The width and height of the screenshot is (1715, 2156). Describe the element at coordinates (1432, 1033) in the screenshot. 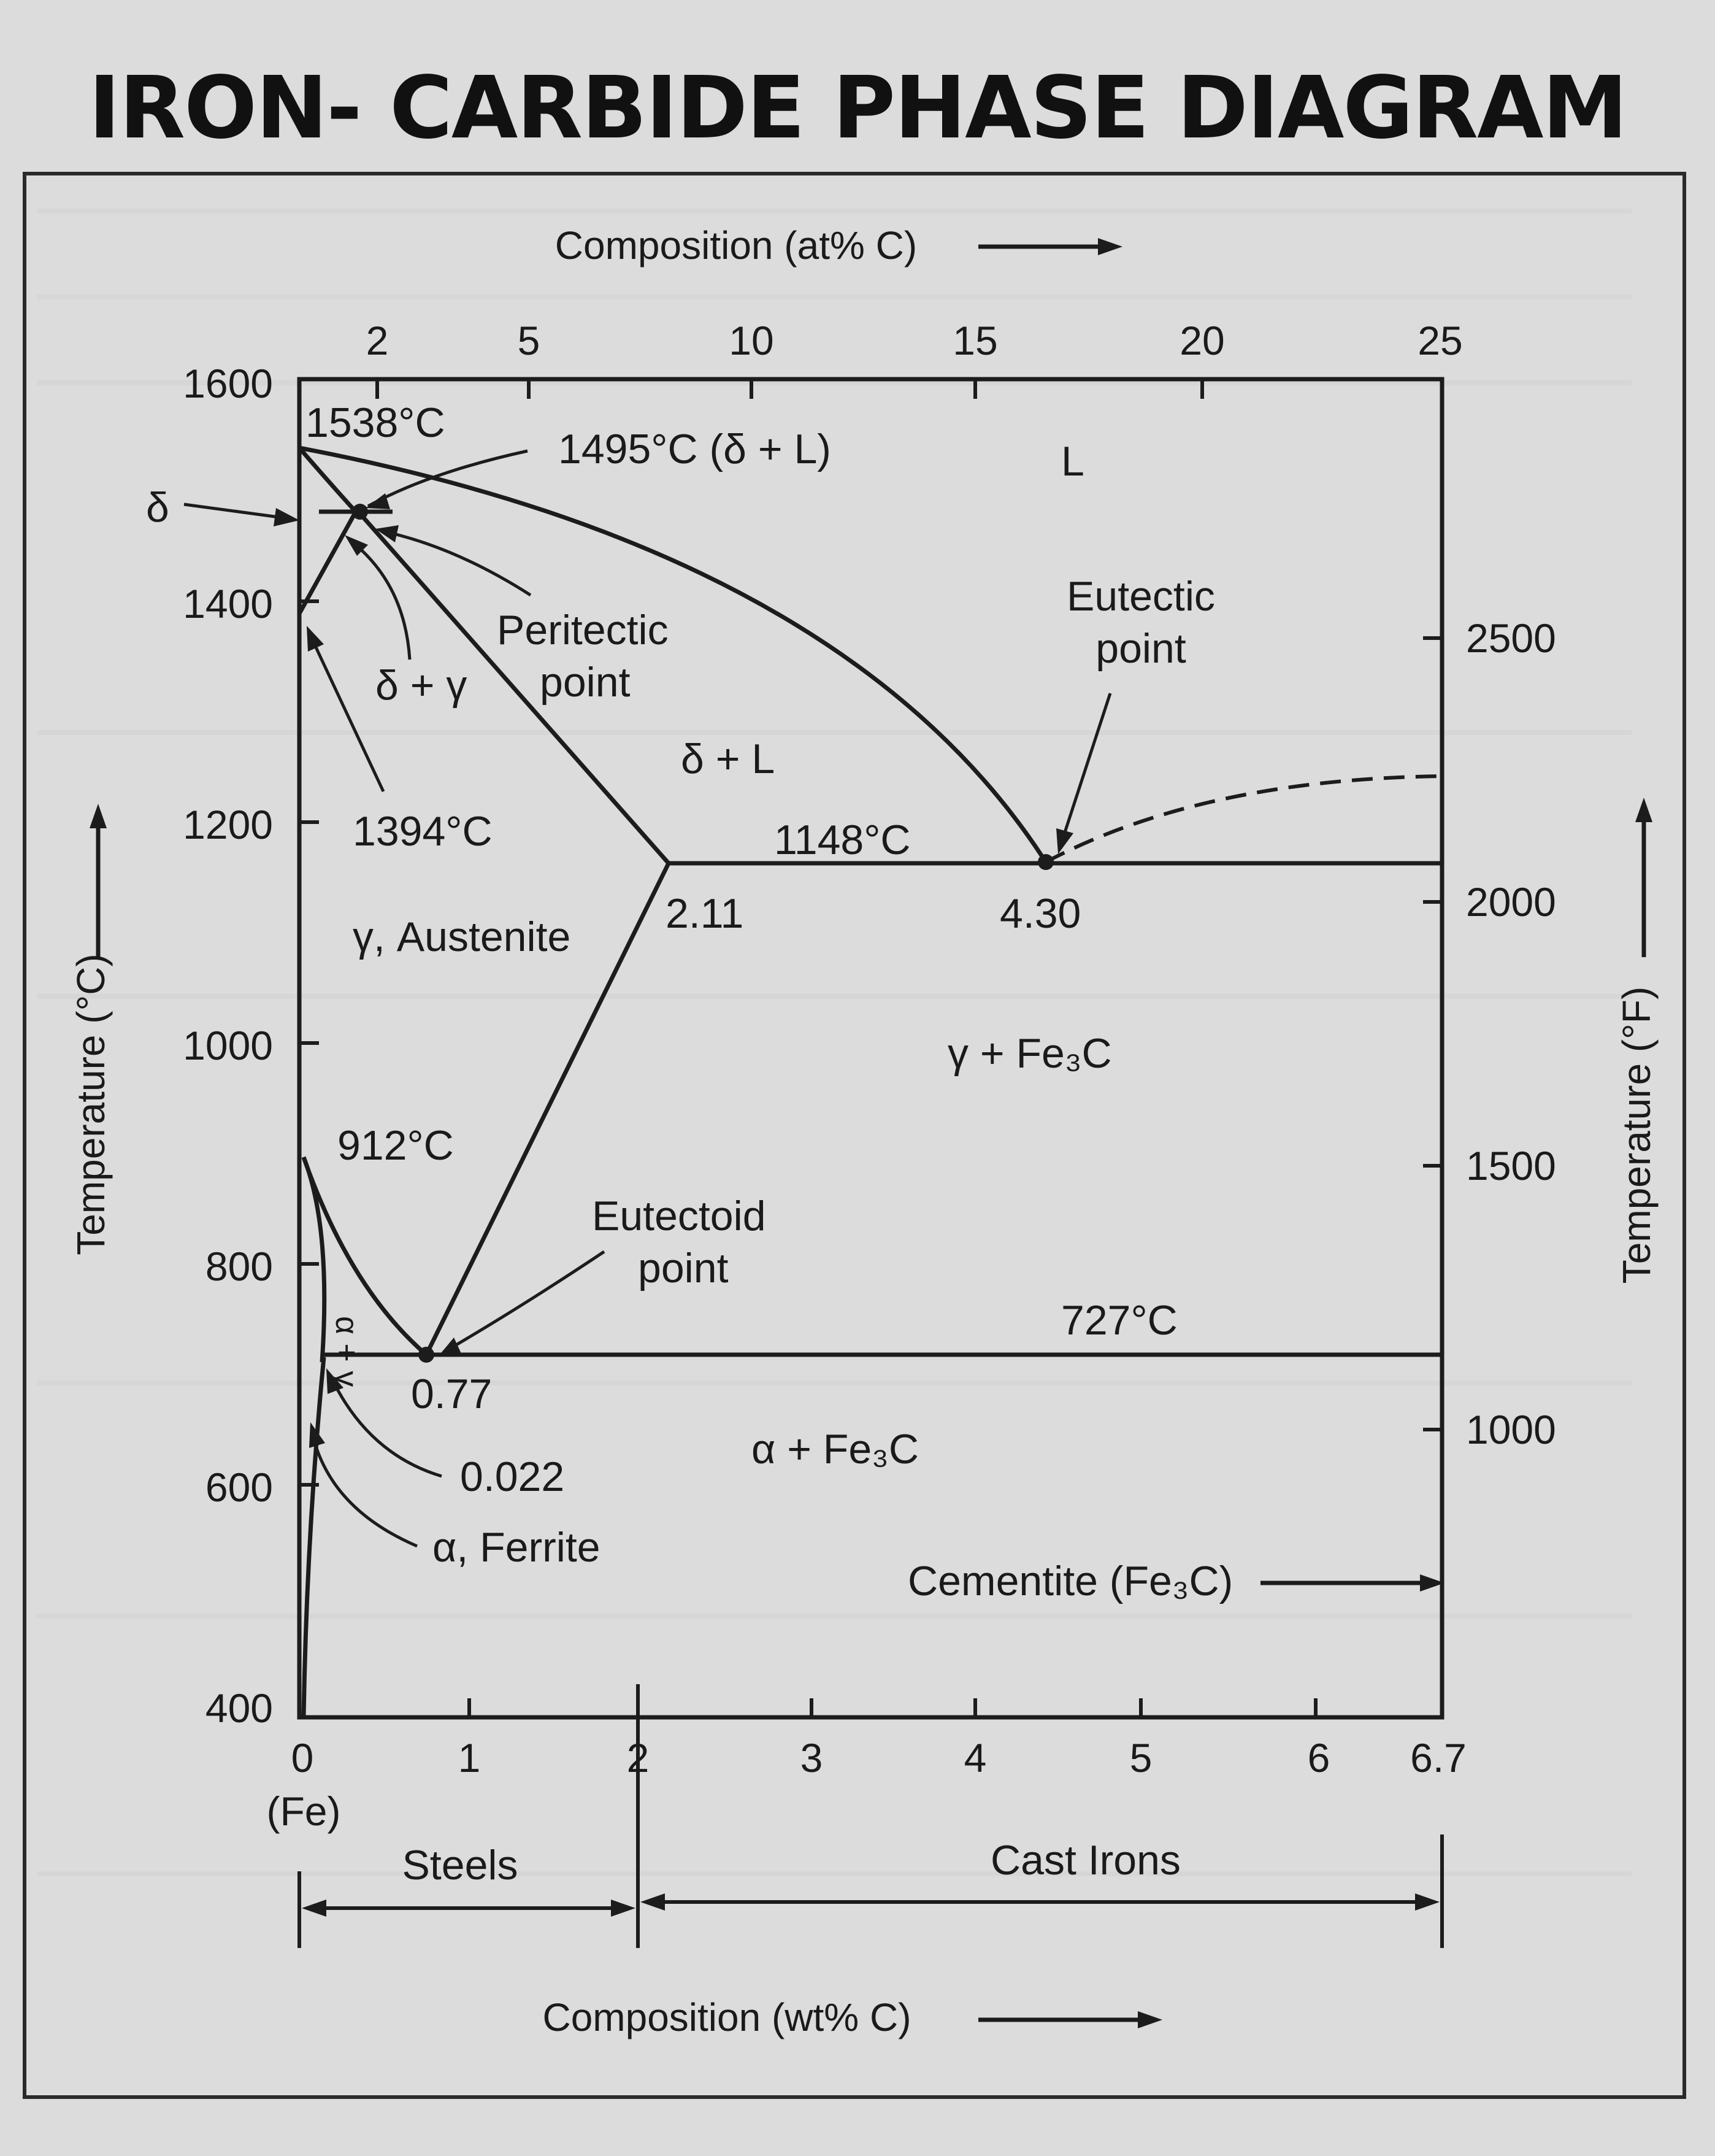

I see `right-axis-ticks` at that location.